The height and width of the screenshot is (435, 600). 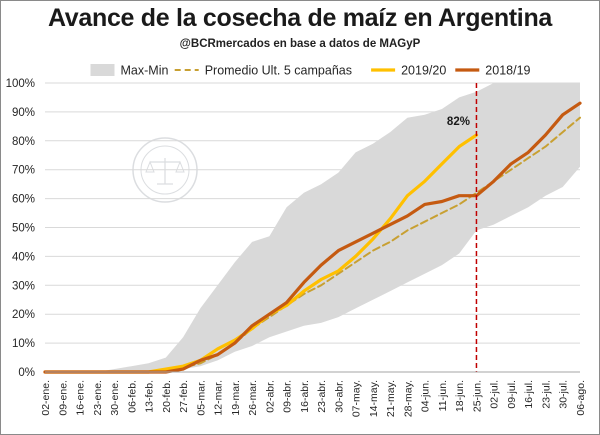 What do you see at coordinates (132, 396) in the screenshot?
I see `x-tick-label: 06-feb.` at bounding box center [132, 396].